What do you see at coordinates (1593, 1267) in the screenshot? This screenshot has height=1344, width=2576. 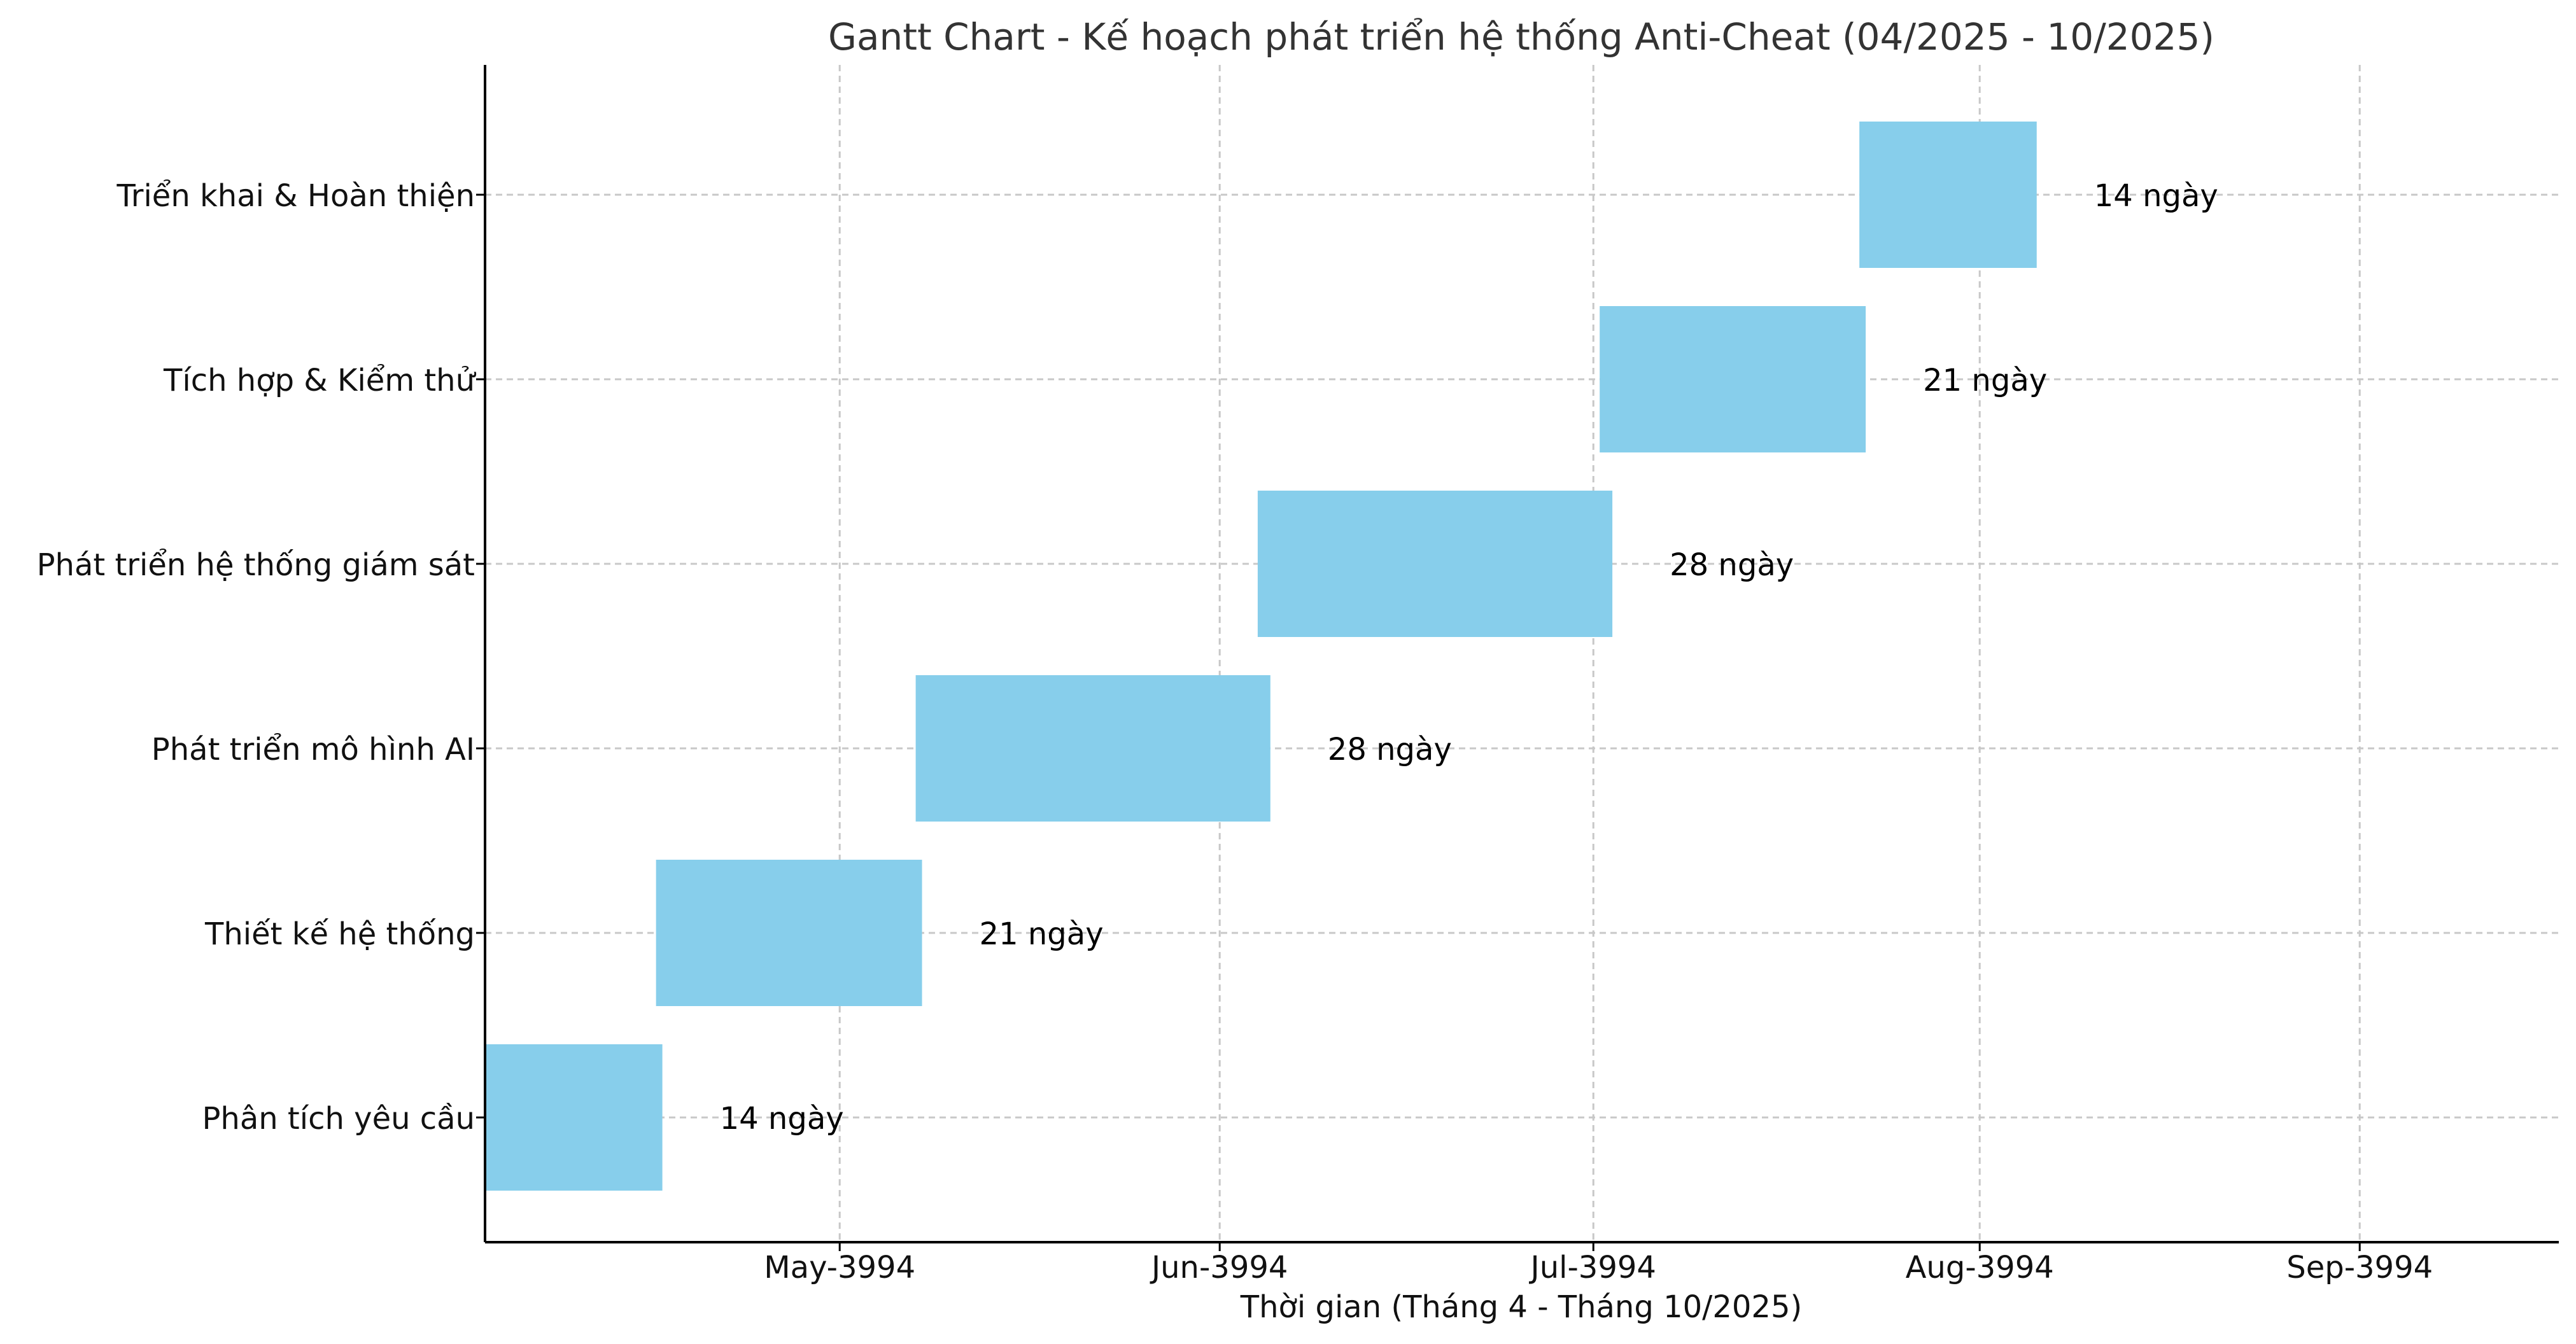 I see `x-tick-label: Jul-3994` at bounding box center [1593, 1267].